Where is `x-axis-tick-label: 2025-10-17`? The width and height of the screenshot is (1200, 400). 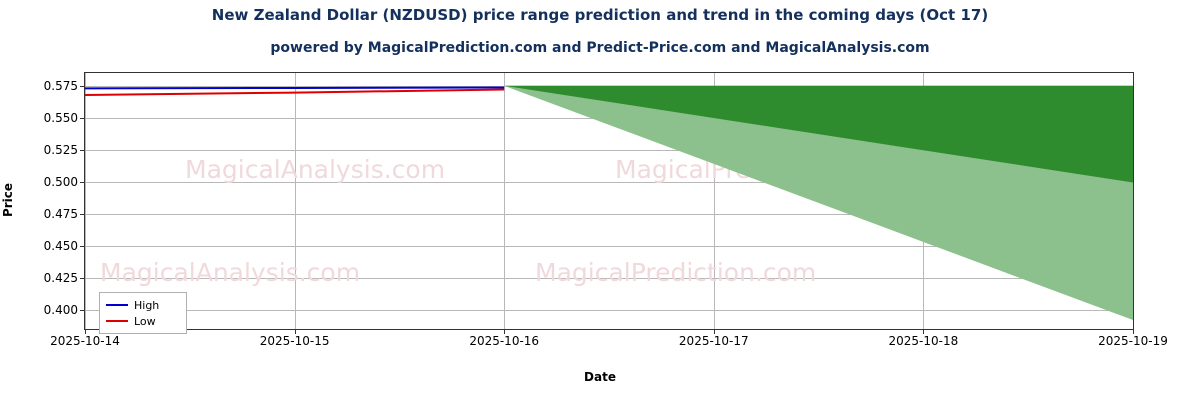
x-axis-tick-label: 2025-10-17 is located at coordinates (713, 341).